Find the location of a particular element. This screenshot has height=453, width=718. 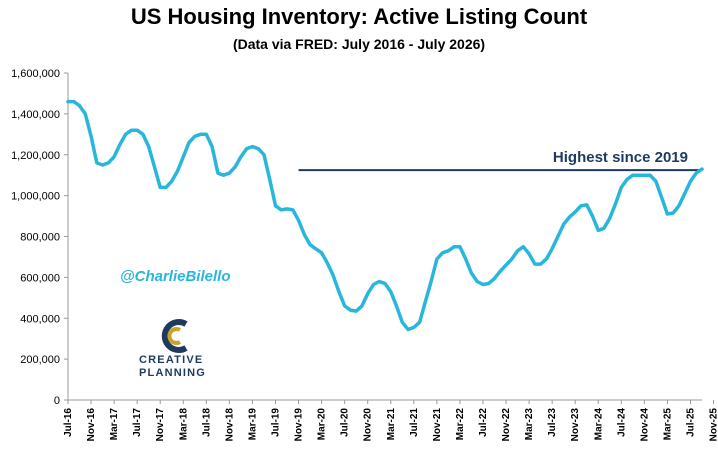

x-tick-label: Mar-23 is located at coordinates (529, 424).